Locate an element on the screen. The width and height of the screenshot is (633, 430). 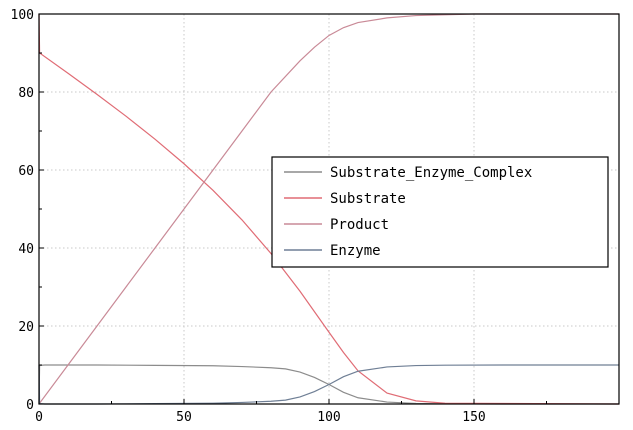
y-tick-label: 0 is located at coordinates (30, 405).